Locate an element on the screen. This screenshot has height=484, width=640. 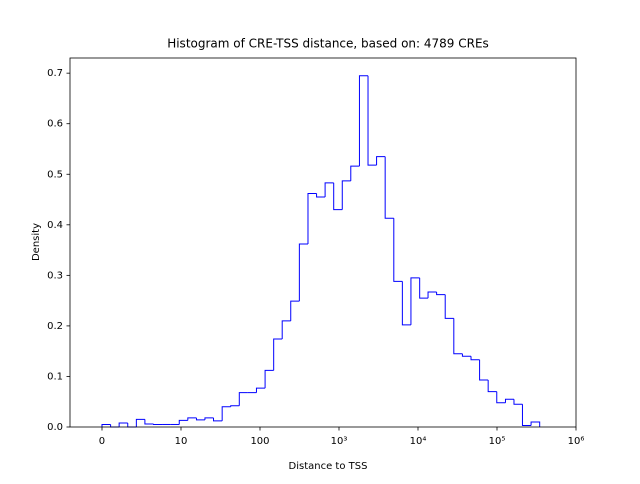
x-tick-label: 10⁴ is located at coordinates (418, 441).